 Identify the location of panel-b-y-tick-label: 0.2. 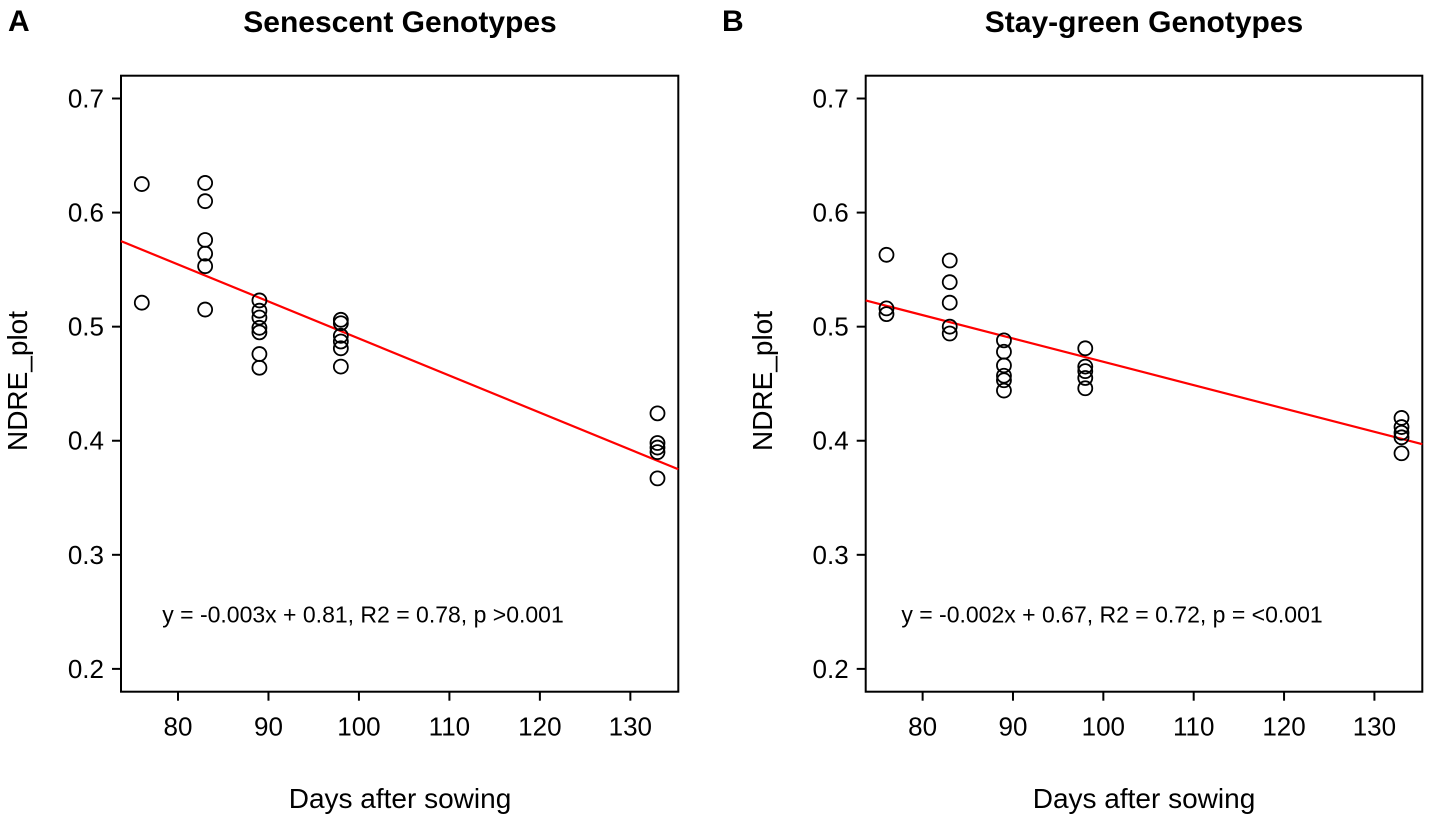
(831, 669).